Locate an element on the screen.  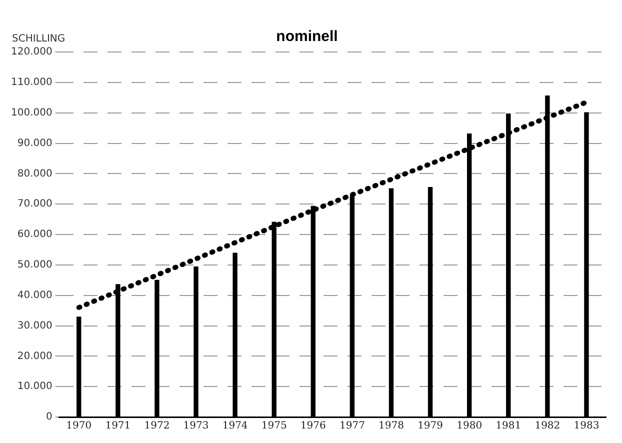
y-axis-title: SCHILLING is located at coordinates (39, 39).